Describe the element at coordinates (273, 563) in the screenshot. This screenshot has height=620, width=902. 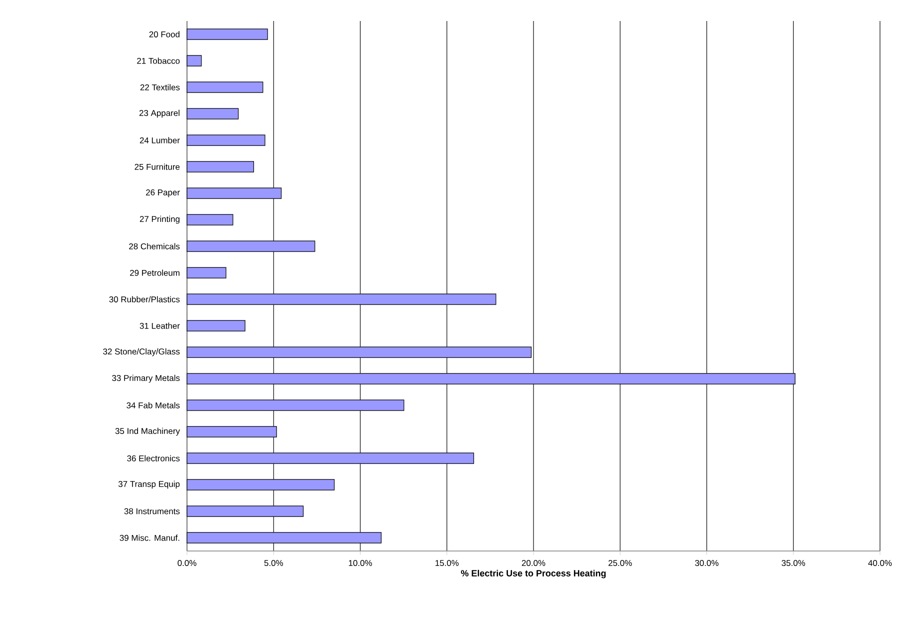
I see `x-tick-label: 5.0%` at that location.